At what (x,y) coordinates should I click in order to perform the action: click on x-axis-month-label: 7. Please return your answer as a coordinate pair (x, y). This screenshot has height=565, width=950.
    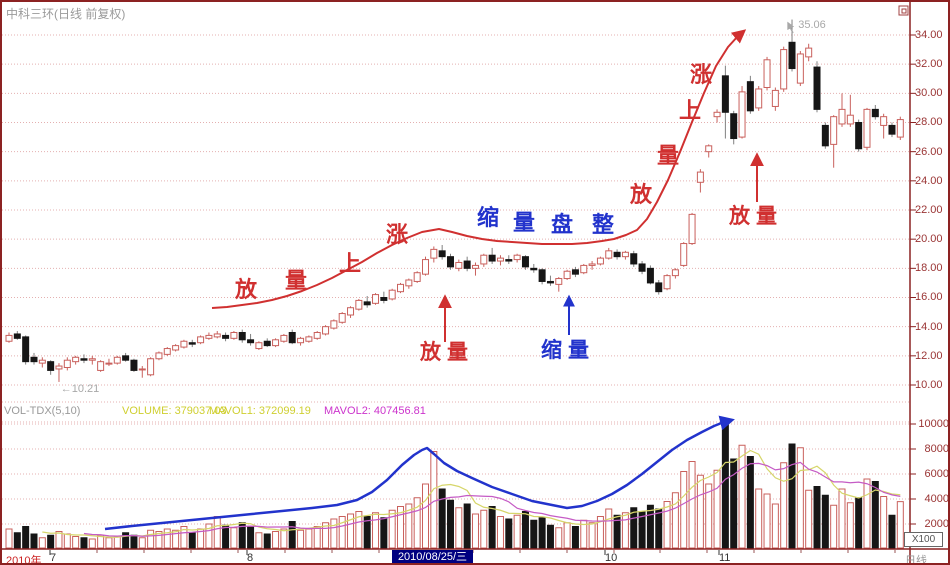
    Looking at the image, I should click on (53, 558).